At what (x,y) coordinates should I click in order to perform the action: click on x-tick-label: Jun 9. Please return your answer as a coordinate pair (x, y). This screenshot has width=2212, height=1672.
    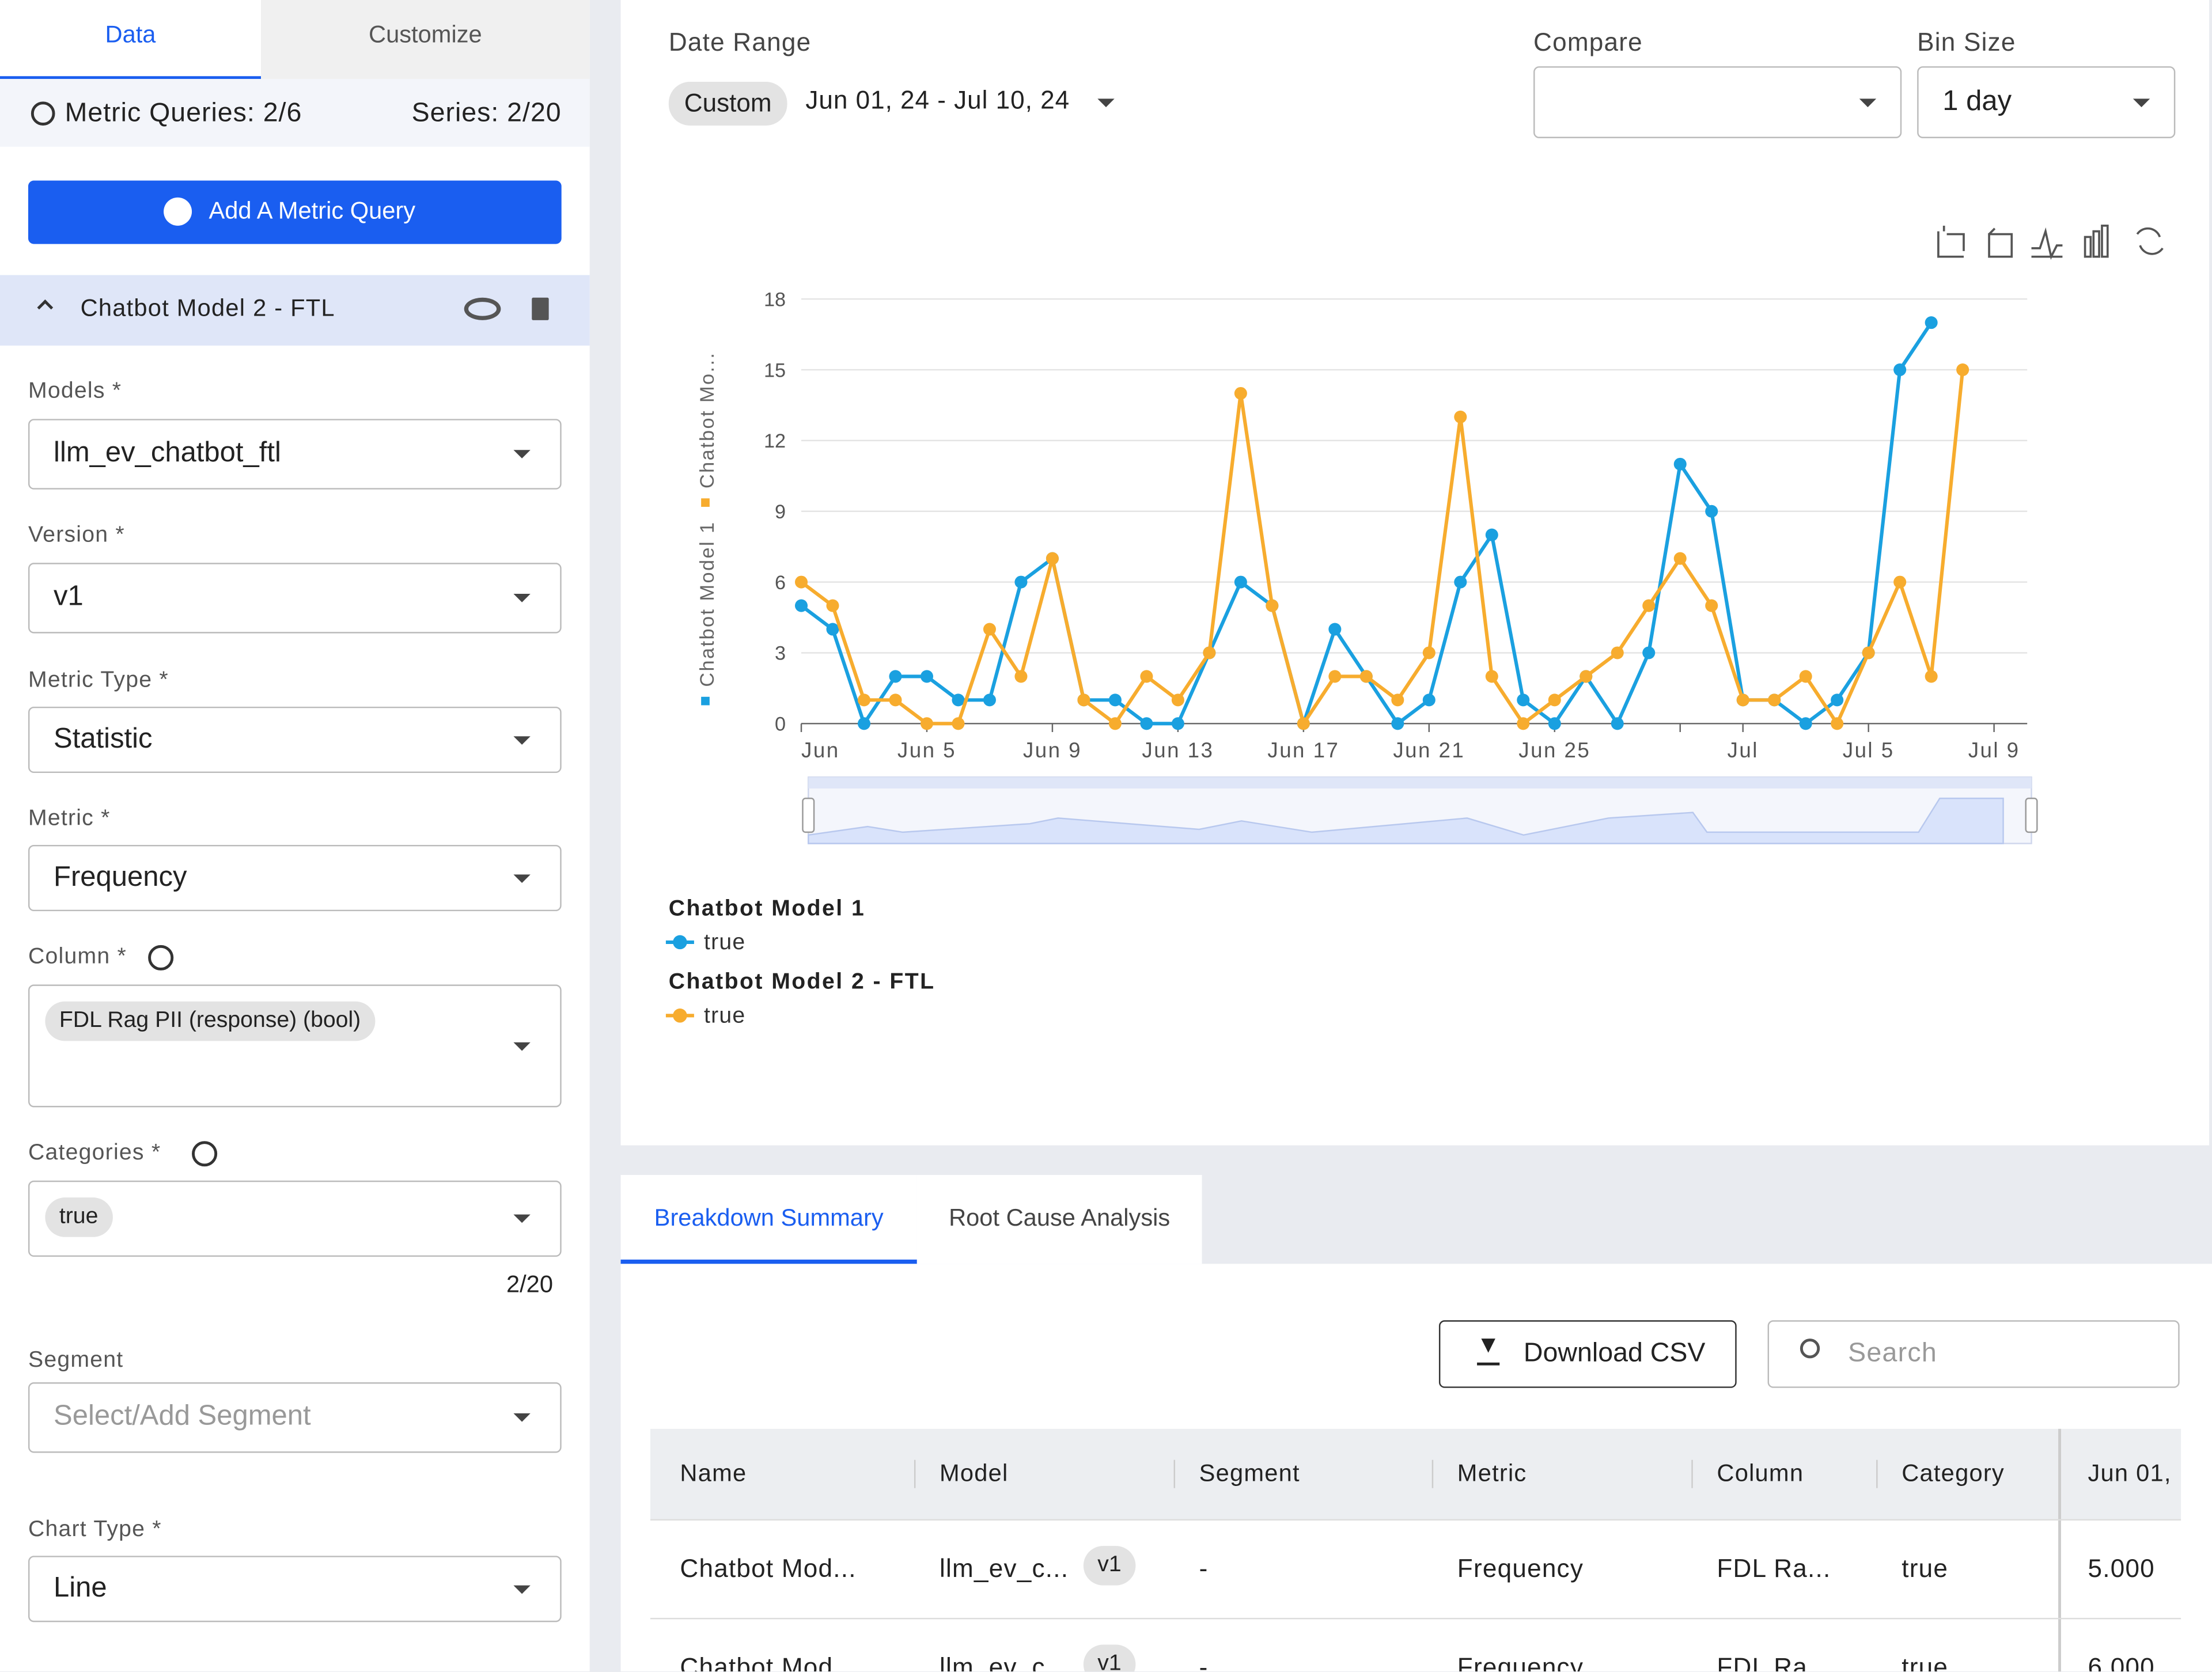
    Looking at the image, I should click on (1052, 750).